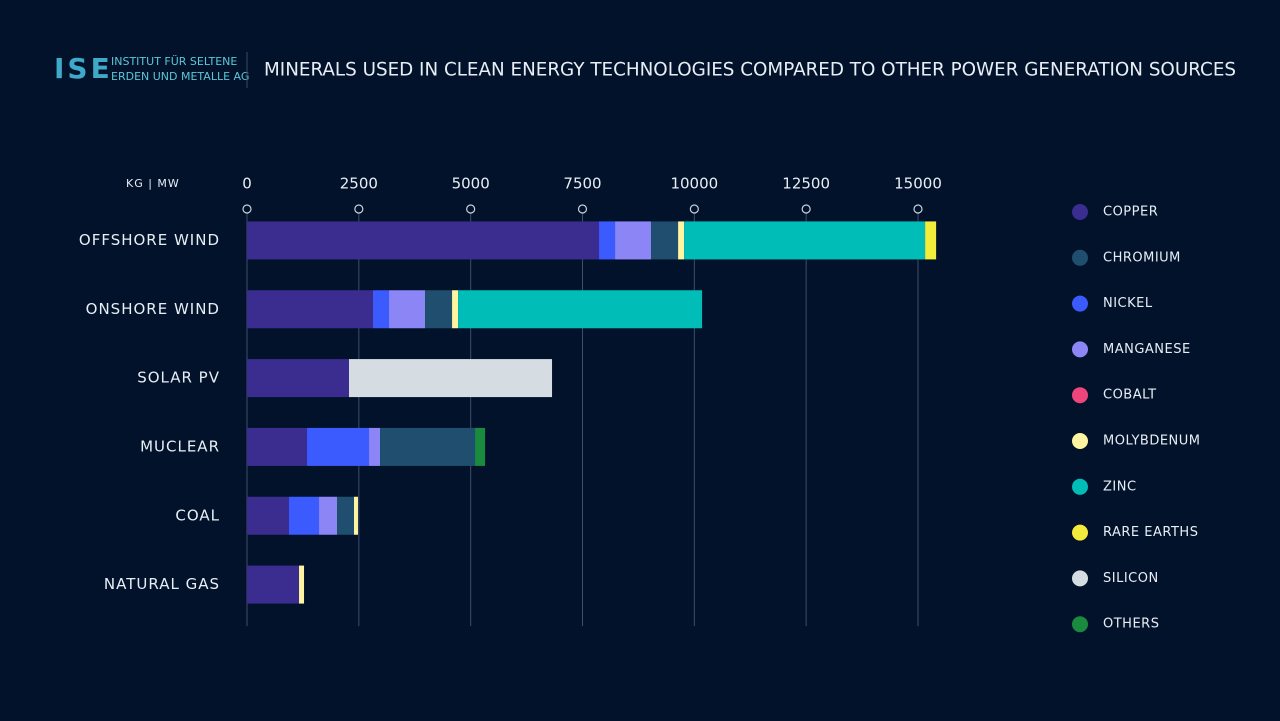 The width and height of the screenshot is (1280, 721). Describe the element at coordinates (153, 183) in the screenshot. I see `axis-unit: KG | MW` at that location.